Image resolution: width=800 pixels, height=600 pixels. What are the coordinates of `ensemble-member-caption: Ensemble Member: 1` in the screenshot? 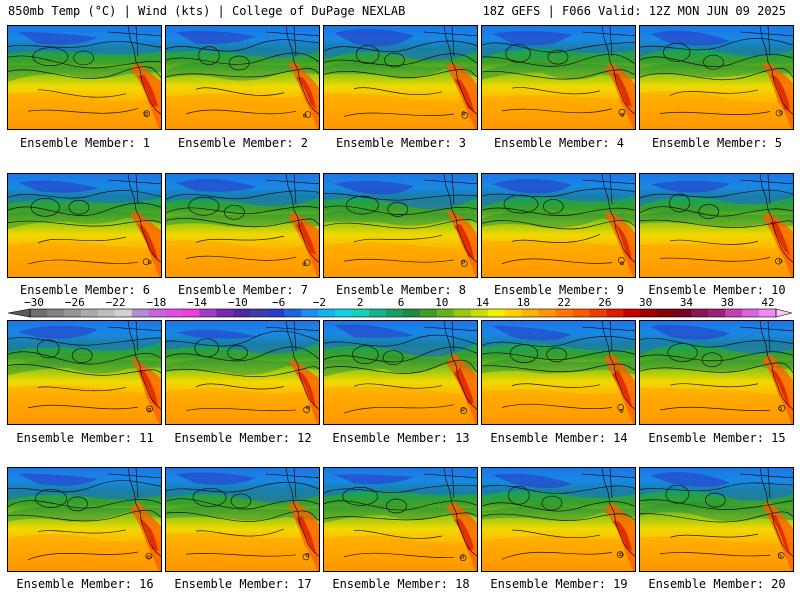 It's located at (85, 143).